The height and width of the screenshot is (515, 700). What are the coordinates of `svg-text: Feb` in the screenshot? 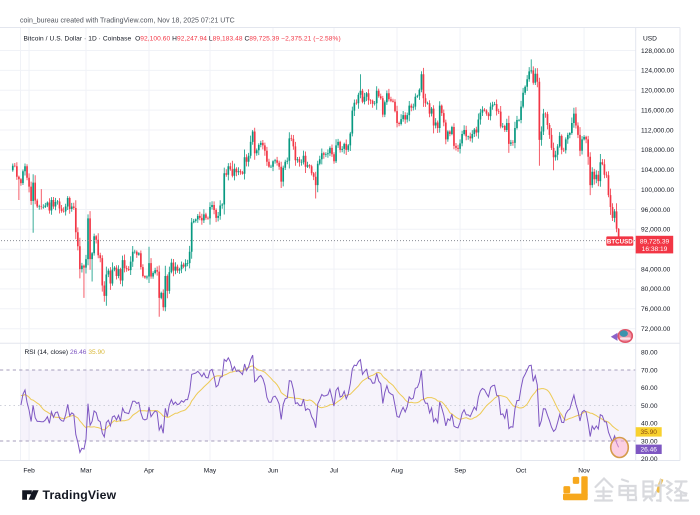 It's located at (29, 471).